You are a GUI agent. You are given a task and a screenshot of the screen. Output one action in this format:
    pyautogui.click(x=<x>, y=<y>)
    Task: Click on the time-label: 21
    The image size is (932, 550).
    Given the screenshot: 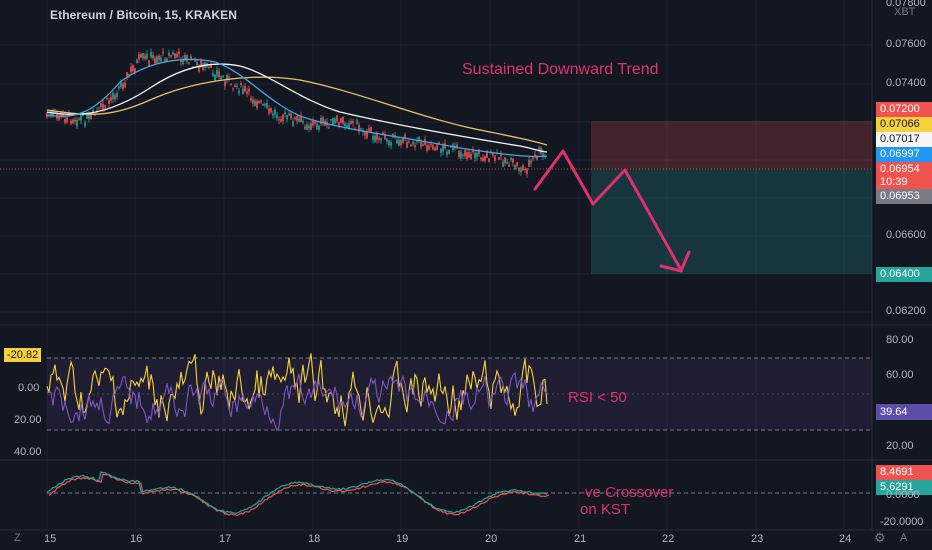 What is the action you would take?
    pyautogui.click(x=580, y=539)
    